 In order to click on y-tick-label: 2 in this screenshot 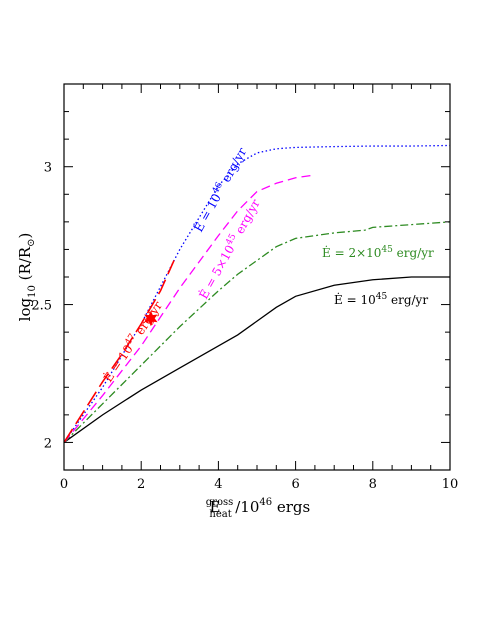, I will do `click(48, 443)`.